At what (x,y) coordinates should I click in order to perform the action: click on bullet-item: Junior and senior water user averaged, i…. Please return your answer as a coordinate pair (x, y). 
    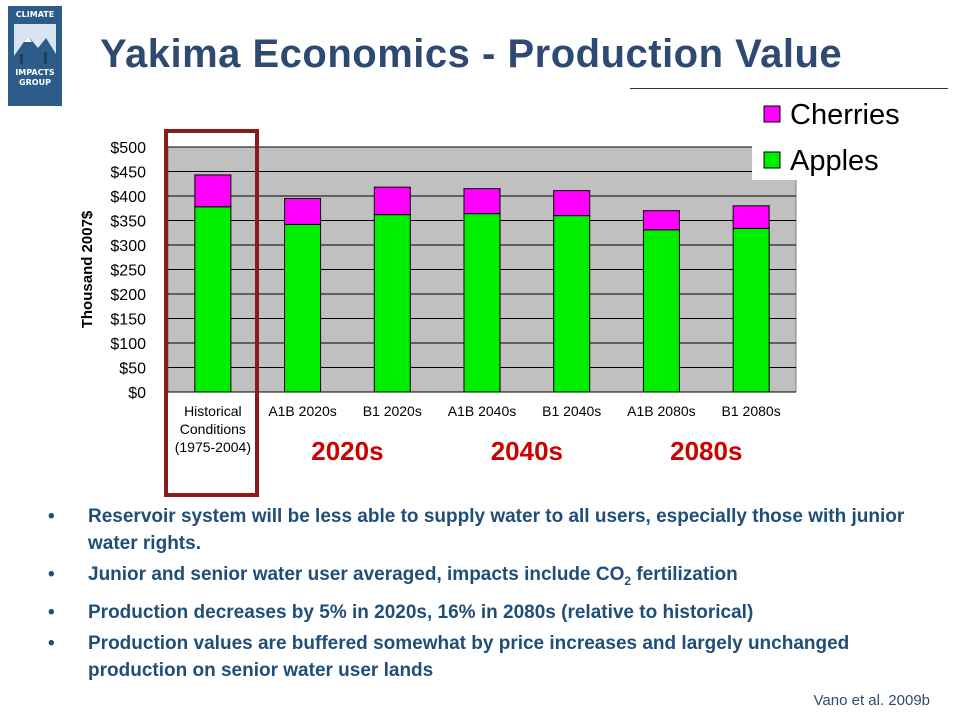
    Looking at the image, I should click on (483, 578).